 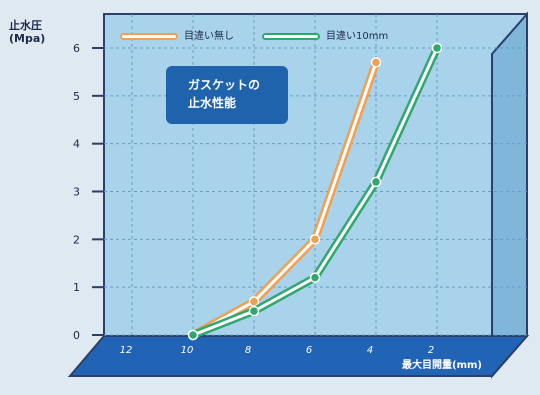 I want to click on y-tick-label-2: 2, so click(x=76, y=239).